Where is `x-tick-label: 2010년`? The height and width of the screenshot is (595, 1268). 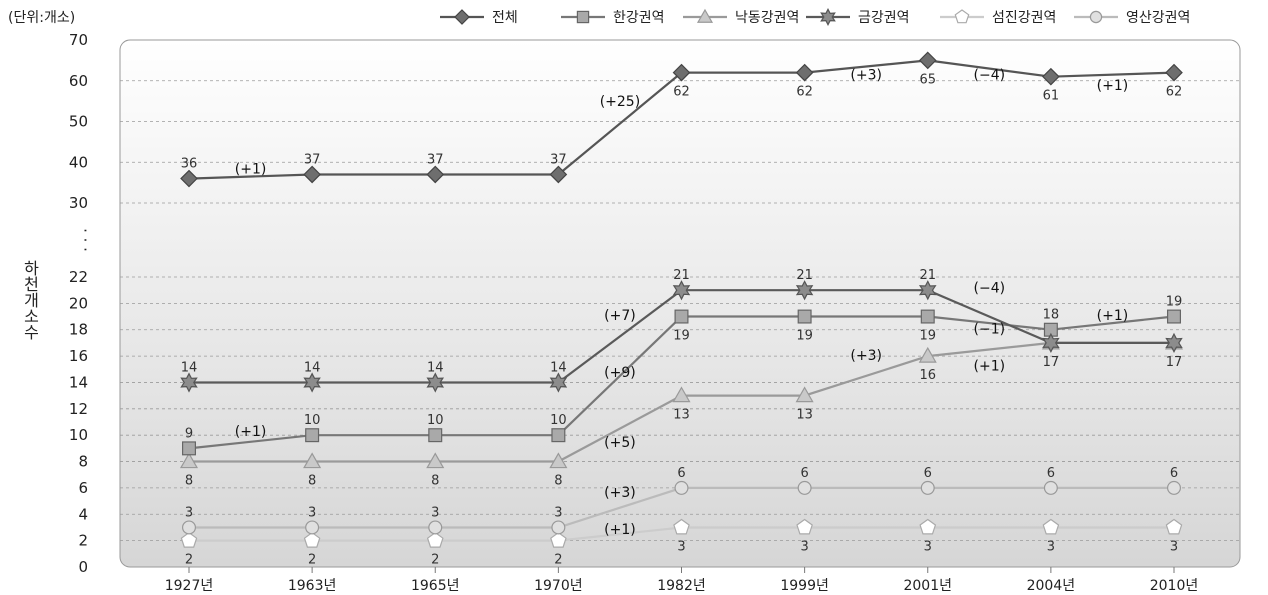 x-tick-label: 2010년 is located at coordinates (1174, 586).